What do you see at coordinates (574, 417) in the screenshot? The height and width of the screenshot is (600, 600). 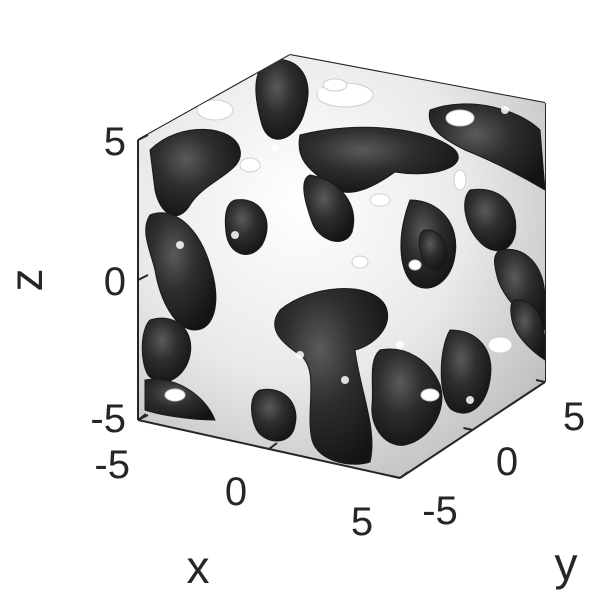 I see `y-tick-label-5: 5` at bounding box center [574, 417].